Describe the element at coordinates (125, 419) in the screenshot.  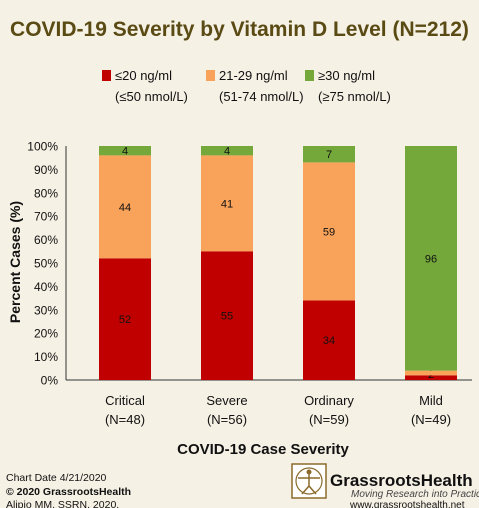
I see `x-tick-n-label: (N=48)` at that location.